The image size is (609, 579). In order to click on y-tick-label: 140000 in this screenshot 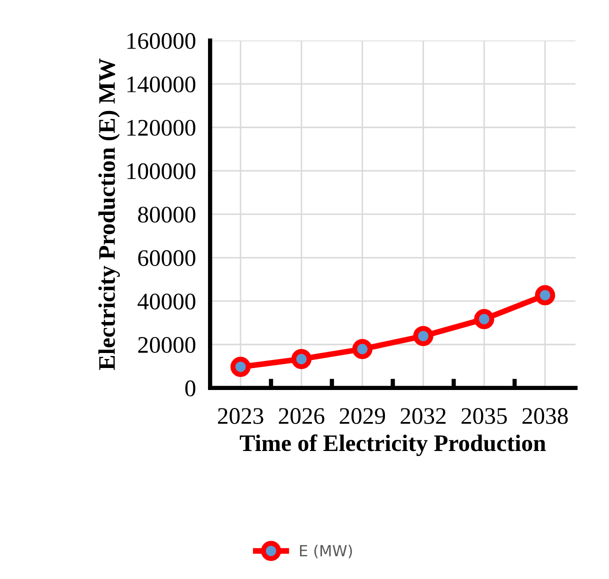, I will do `click(161, 84)`.